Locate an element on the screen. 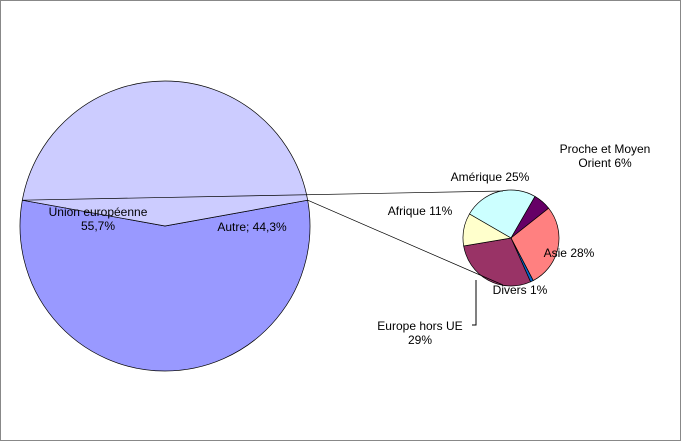 The width and height of the screenshot is (681, 441). data-label: Autre; 44,3% is located at coordinates (252, 227).